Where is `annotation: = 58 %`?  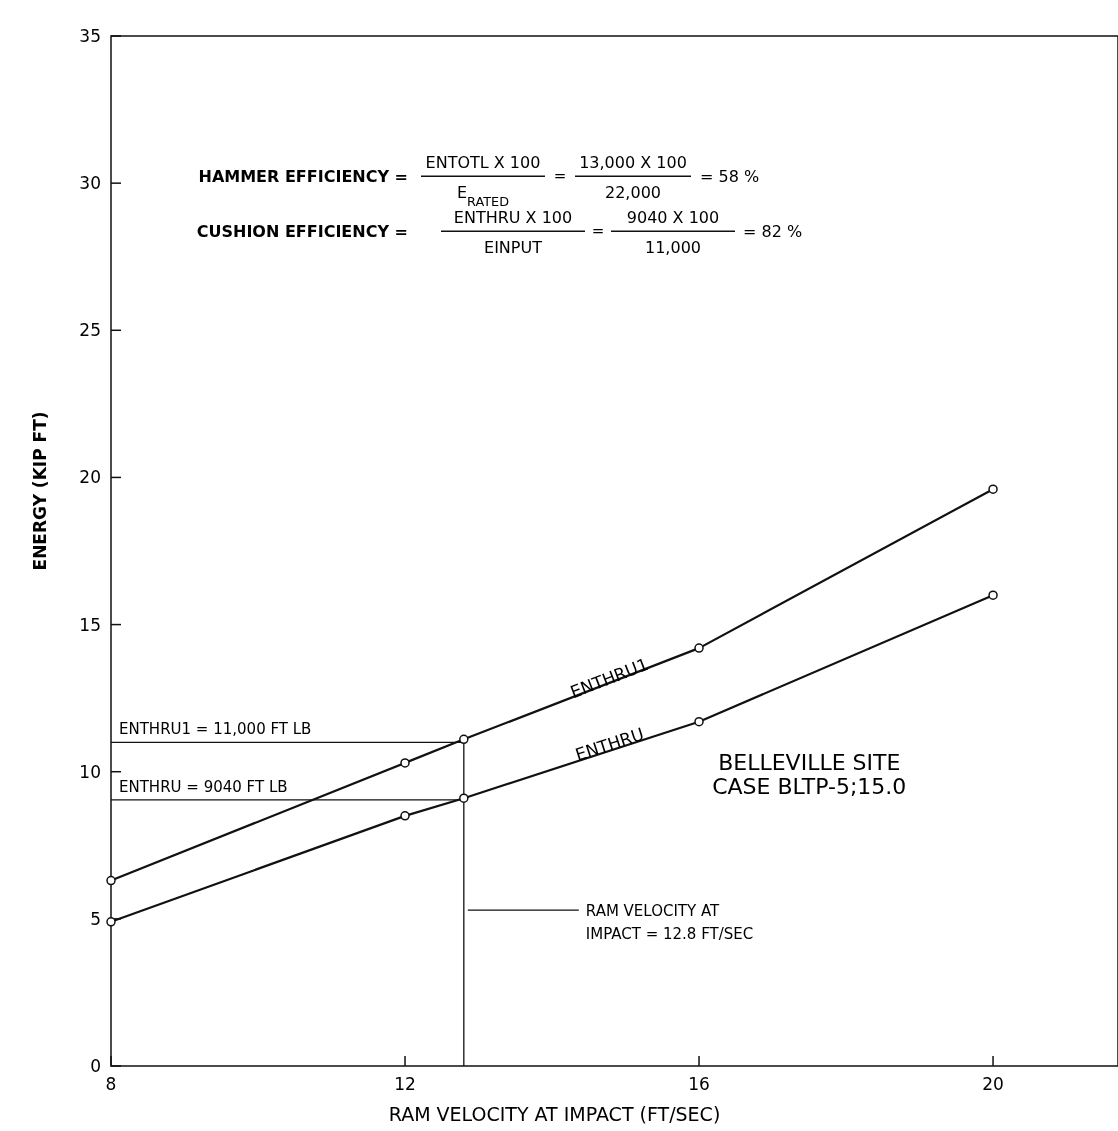 annotation: = 58 % is located at coordinates (730, 177).